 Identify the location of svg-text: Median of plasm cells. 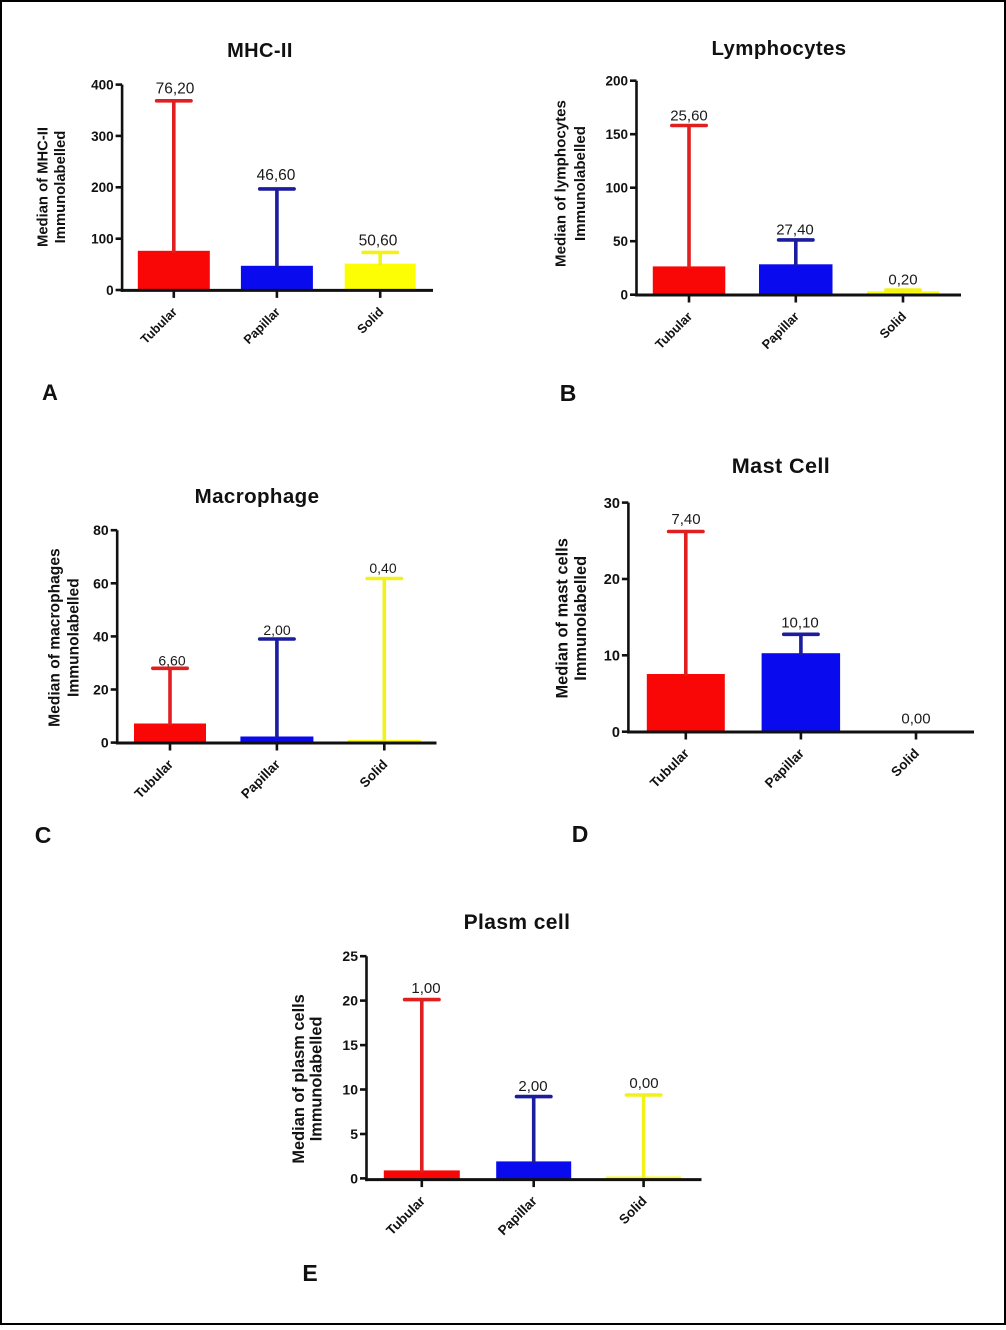
(299, 1078).